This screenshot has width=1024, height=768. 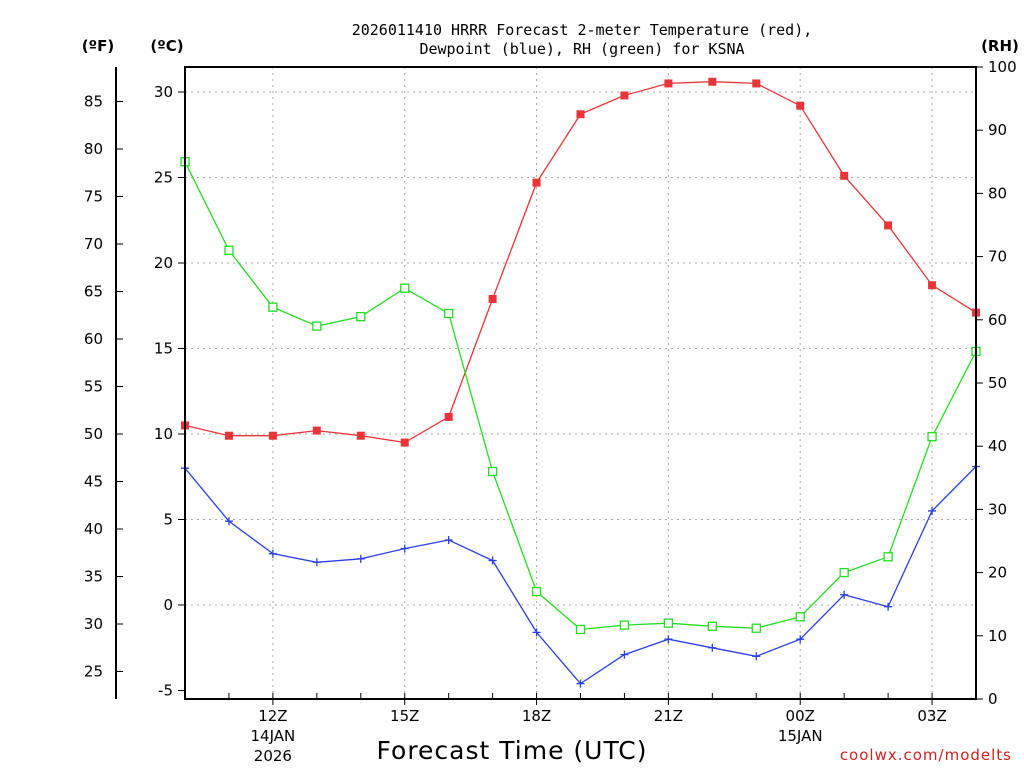 What do you see at coordinates (93, 624) in the screenshot?
I see `fahrenheit-tick-label: 30` at bounding box center [93, 624].